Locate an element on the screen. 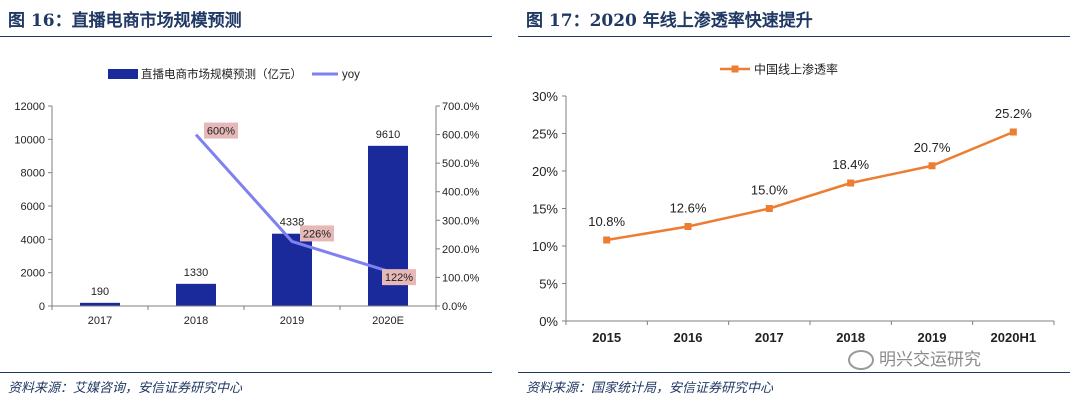 This screenshot has height=407, width=1080. legend-bar-swatch is located at coordinates (123, 74).